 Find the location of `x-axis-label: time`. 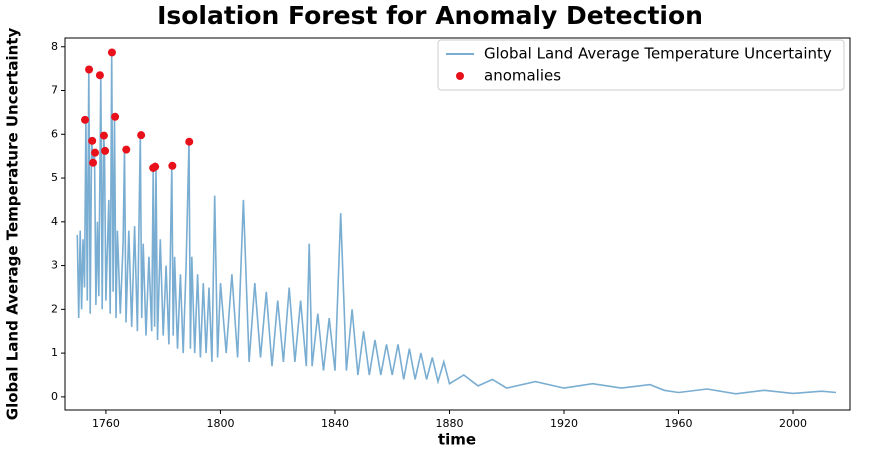

x-axis-label: time is located at coordinates (457, 440).